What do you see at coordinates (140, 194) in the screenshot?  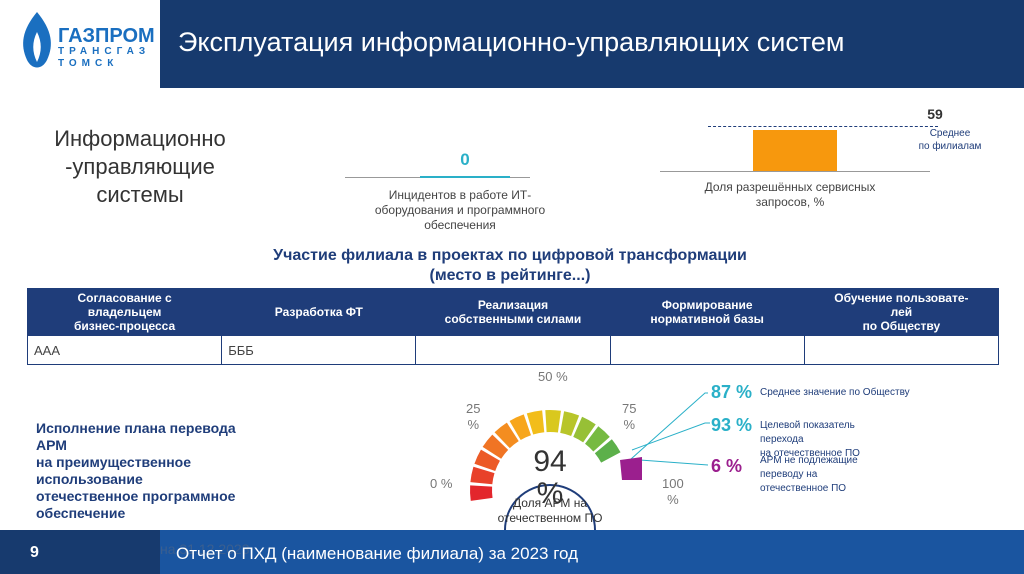 I see `section-line: системы` at bounding box center [140, 194].